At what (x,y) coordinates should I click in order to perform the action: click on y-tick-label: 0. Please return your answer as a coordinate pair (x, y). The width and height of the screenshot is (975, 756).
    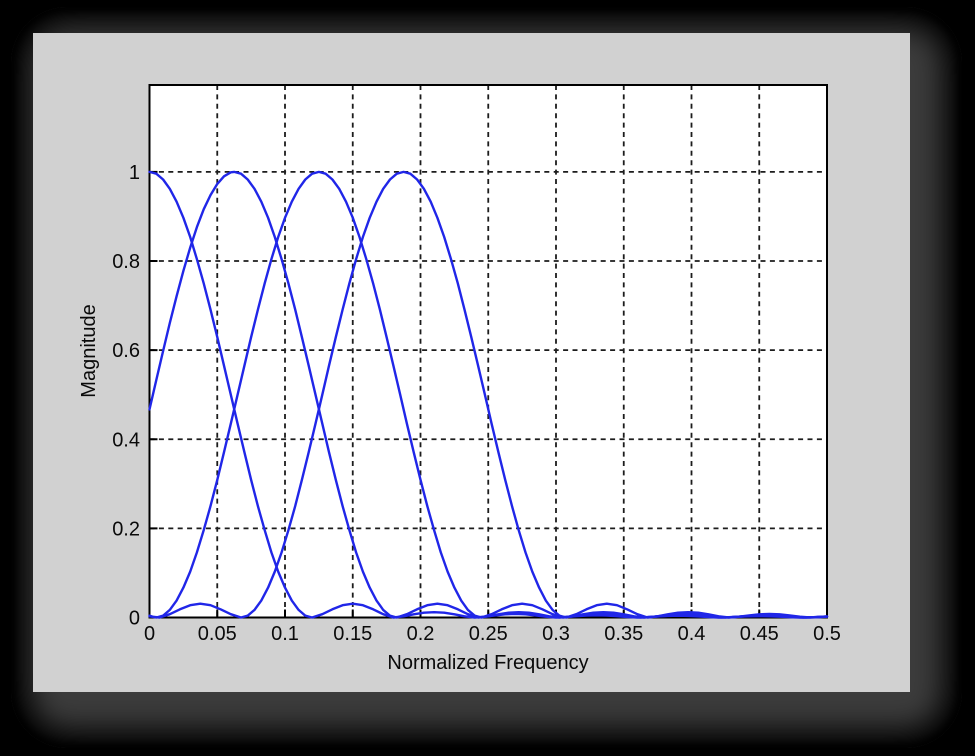
    Looking at the image, I should click on (134, 619).